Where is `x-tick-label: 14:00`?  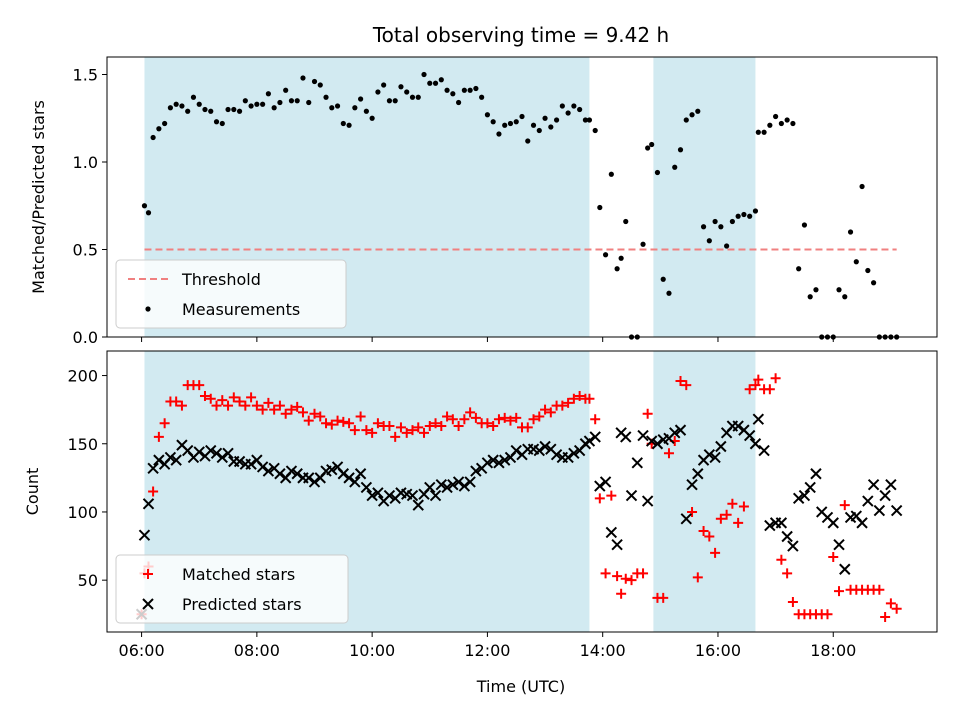
x-tick-label: 14:00 is located at coordinates (603, 650).